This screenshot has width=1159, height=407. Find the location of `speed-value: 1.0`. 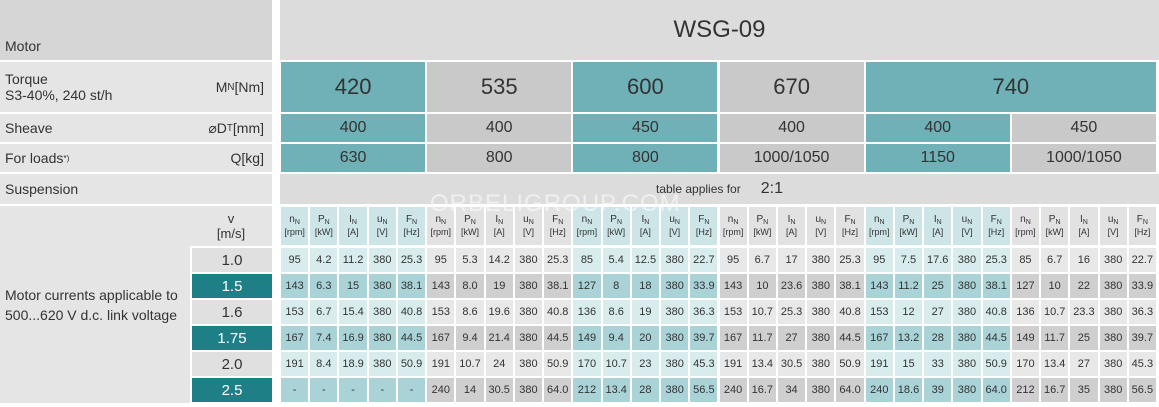

speed-value: 1.0 is located at coordinates (232, 260).